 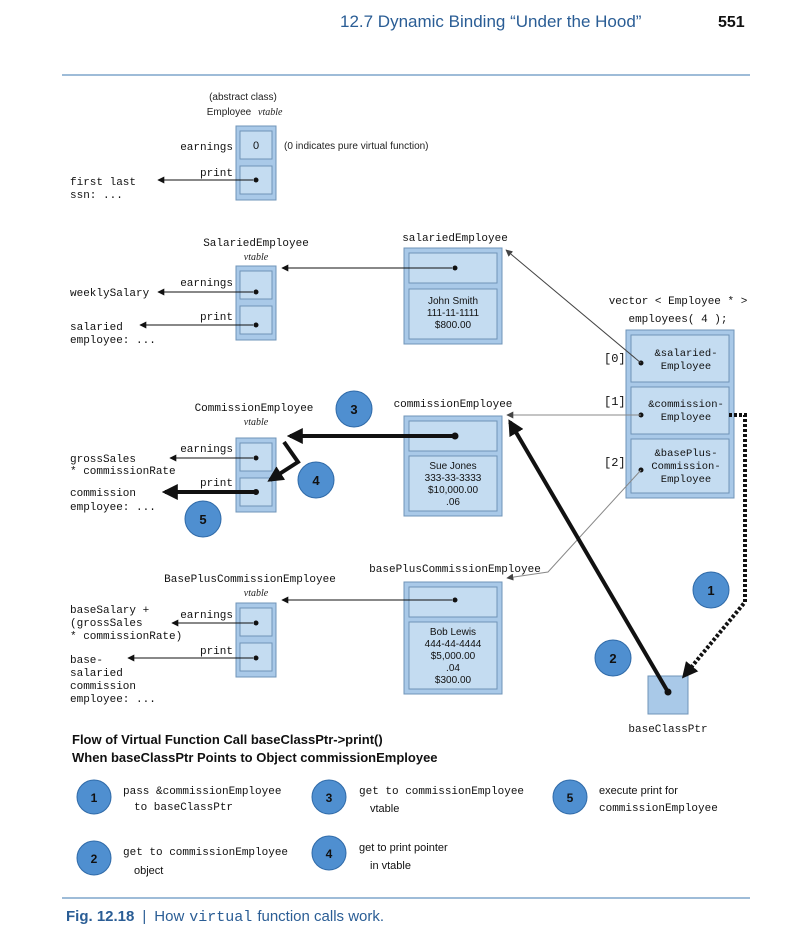 What do you see at coordinates (169, 916) in the screenshot?
I see `caption-text-before: How` at bounding box center [169, 916].